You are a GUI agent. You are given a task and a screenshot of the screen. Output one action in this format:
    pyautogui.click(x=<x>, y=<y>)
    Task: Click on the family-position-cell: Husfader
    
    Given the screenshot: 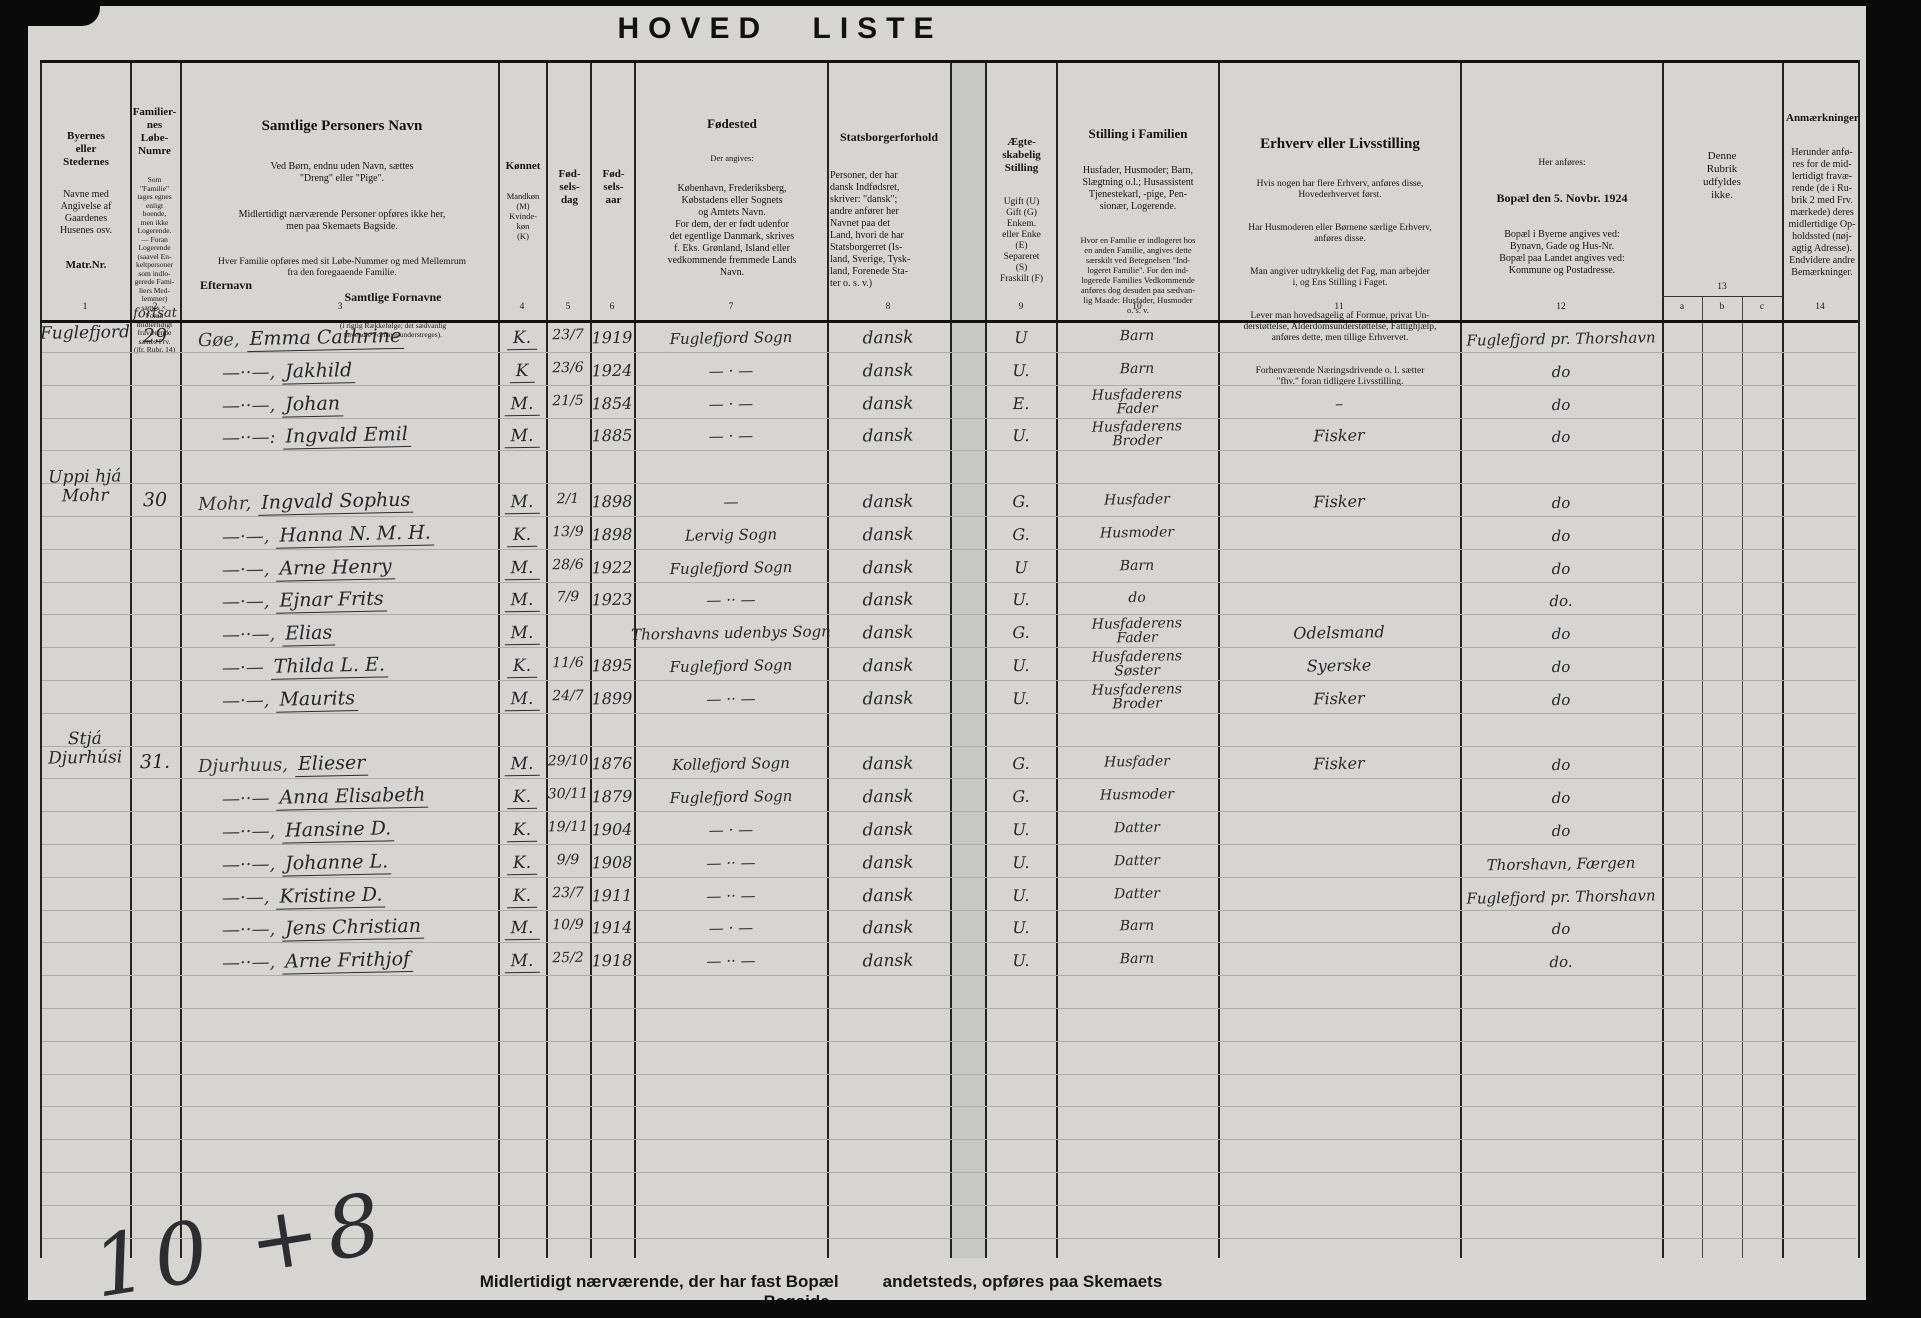 What is the action you would take?
    pyautogui.click(x=1137, y=762)
    